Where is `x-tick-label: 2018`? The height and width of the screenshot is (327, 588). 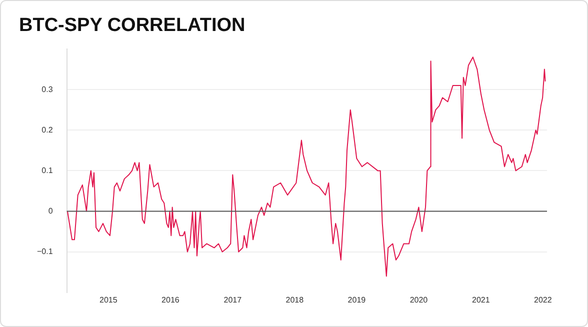
x-tick-label: 2018 is located at coordinates (295, 299).